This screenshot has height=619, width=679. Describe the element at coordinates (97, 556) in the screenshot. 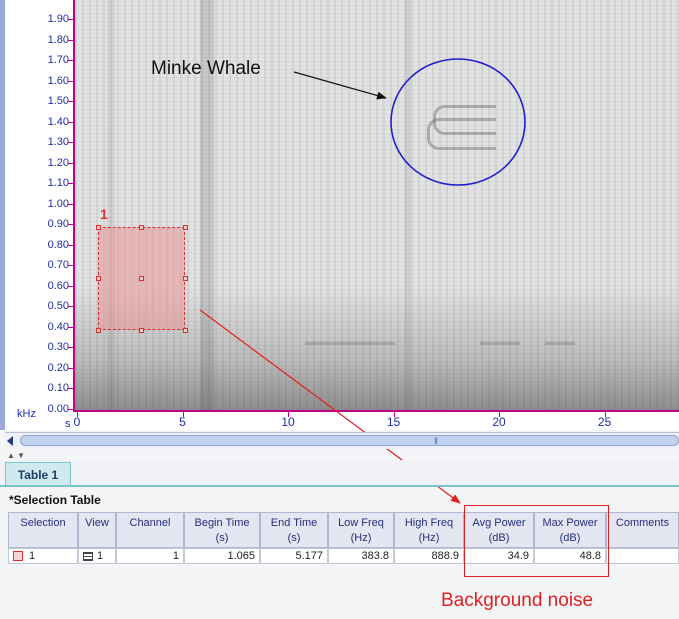

I see `cell-view: 1` at that location.